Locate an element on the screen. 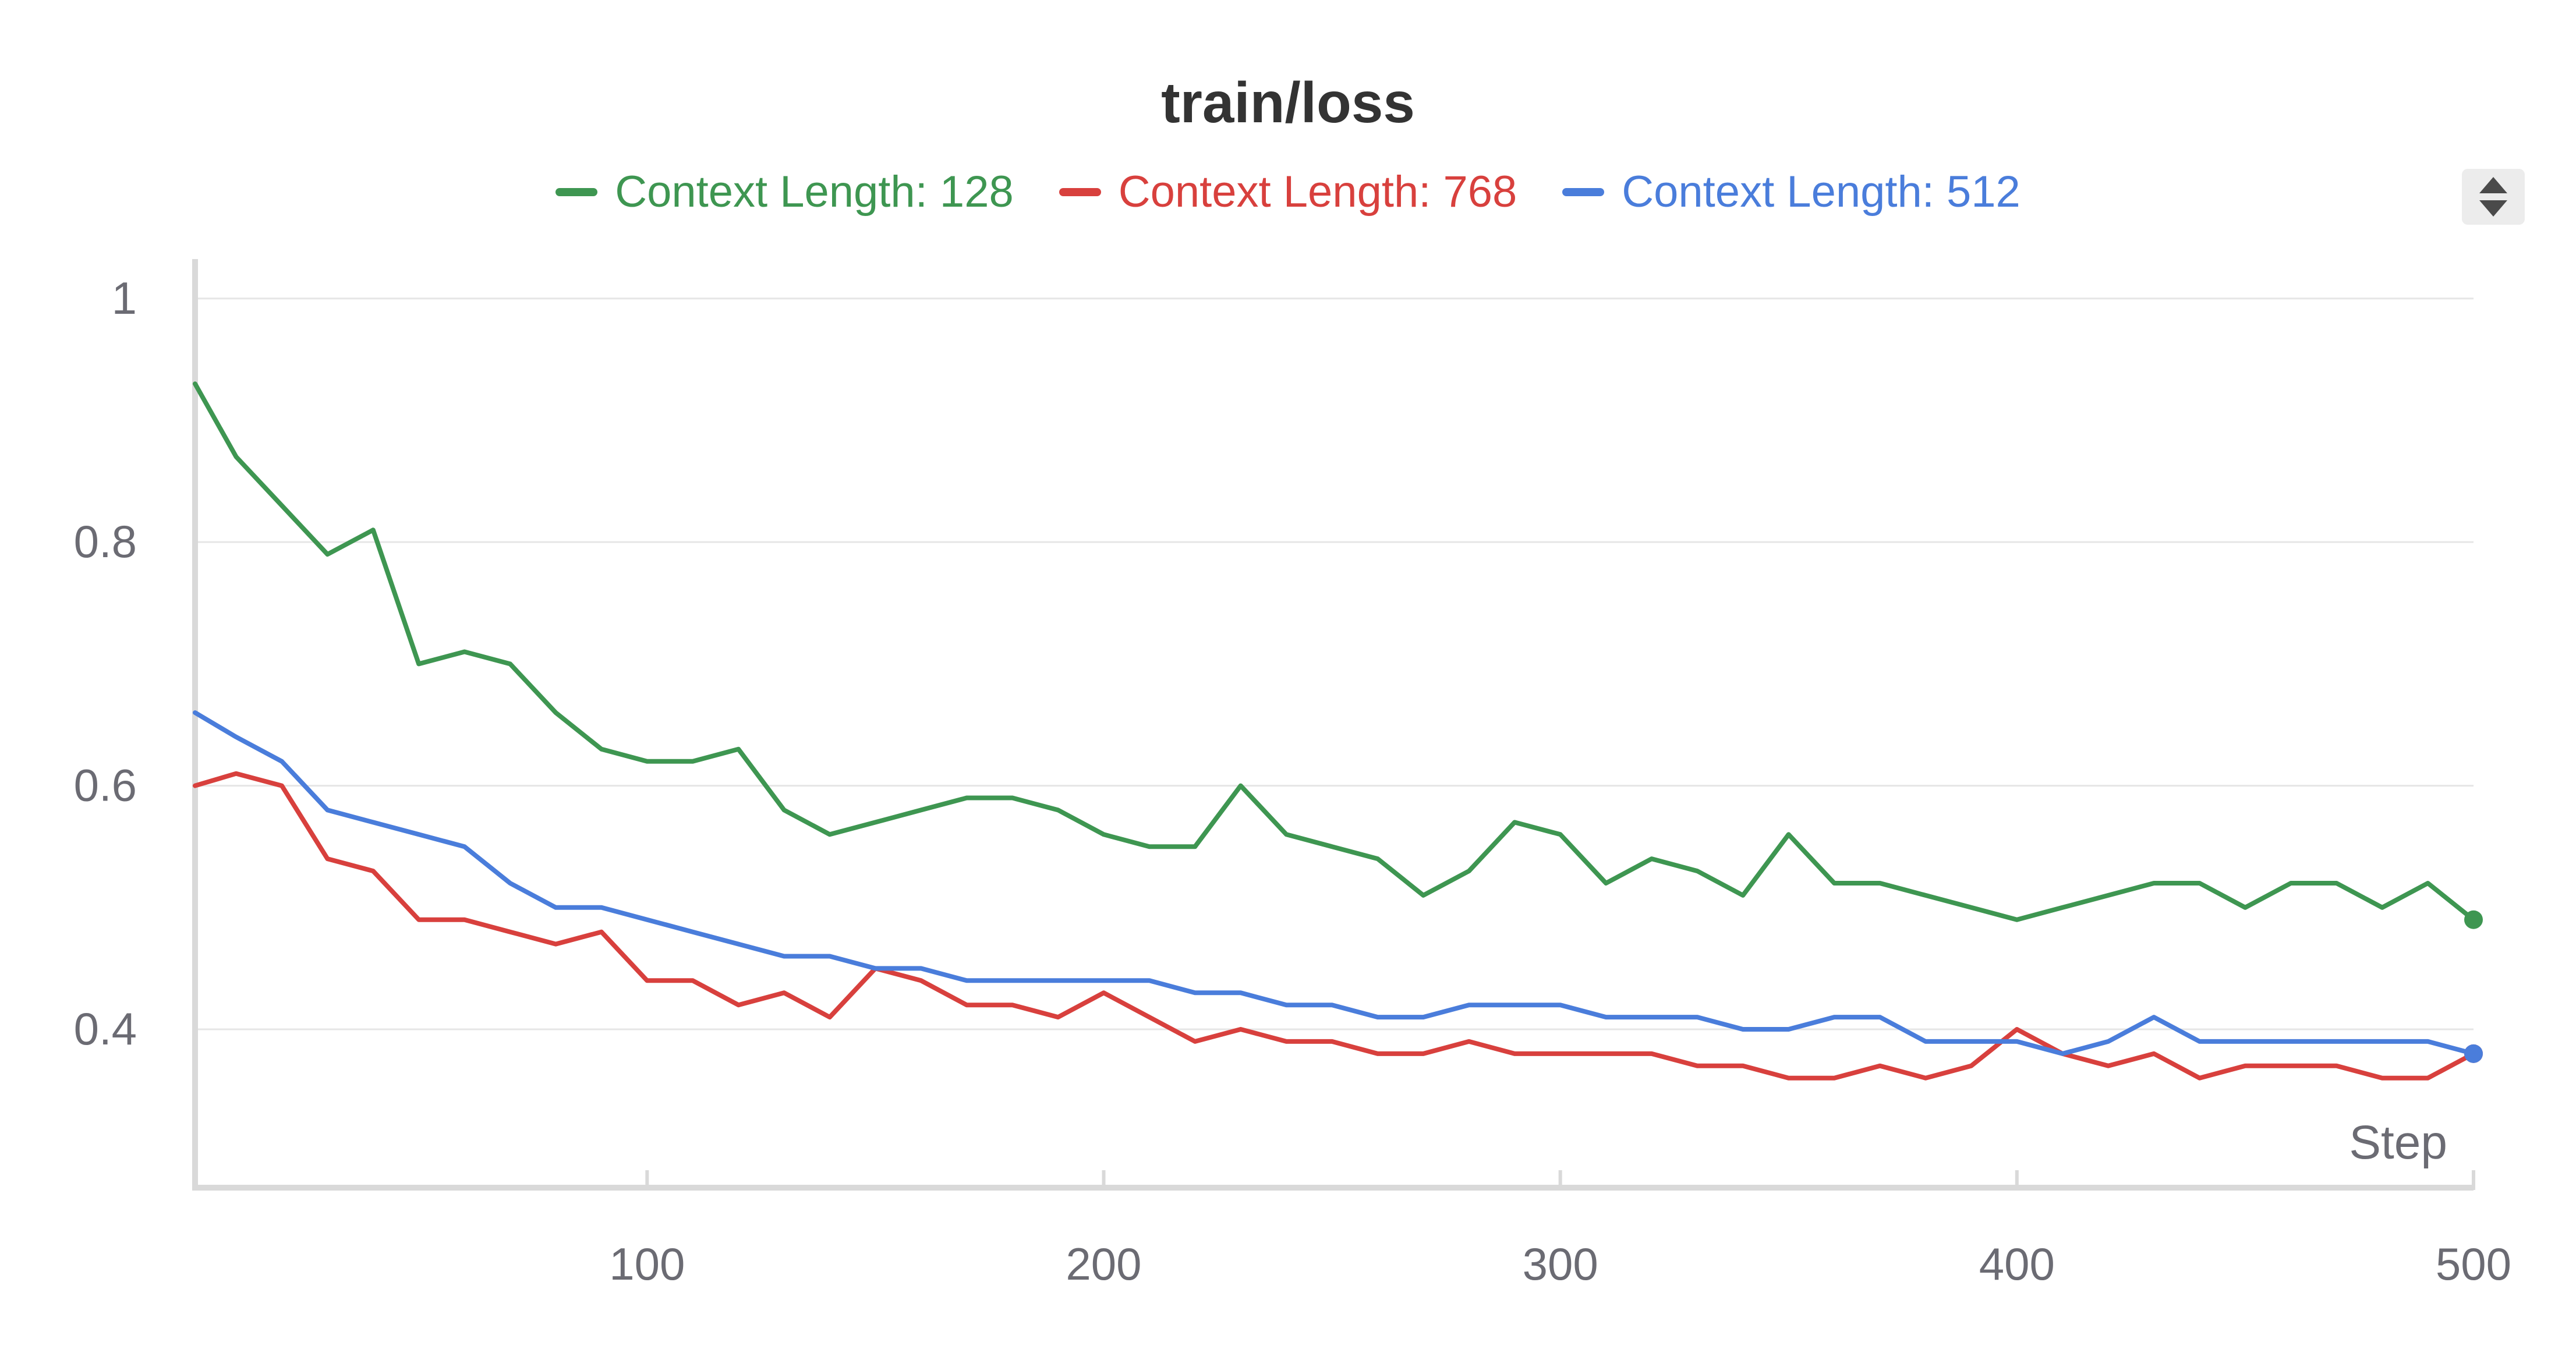 Image resolution: width=2576 pixels, height=1353 pixels. legend-label-series-0: Context Length: 128 is located at coordinates (815, 192).